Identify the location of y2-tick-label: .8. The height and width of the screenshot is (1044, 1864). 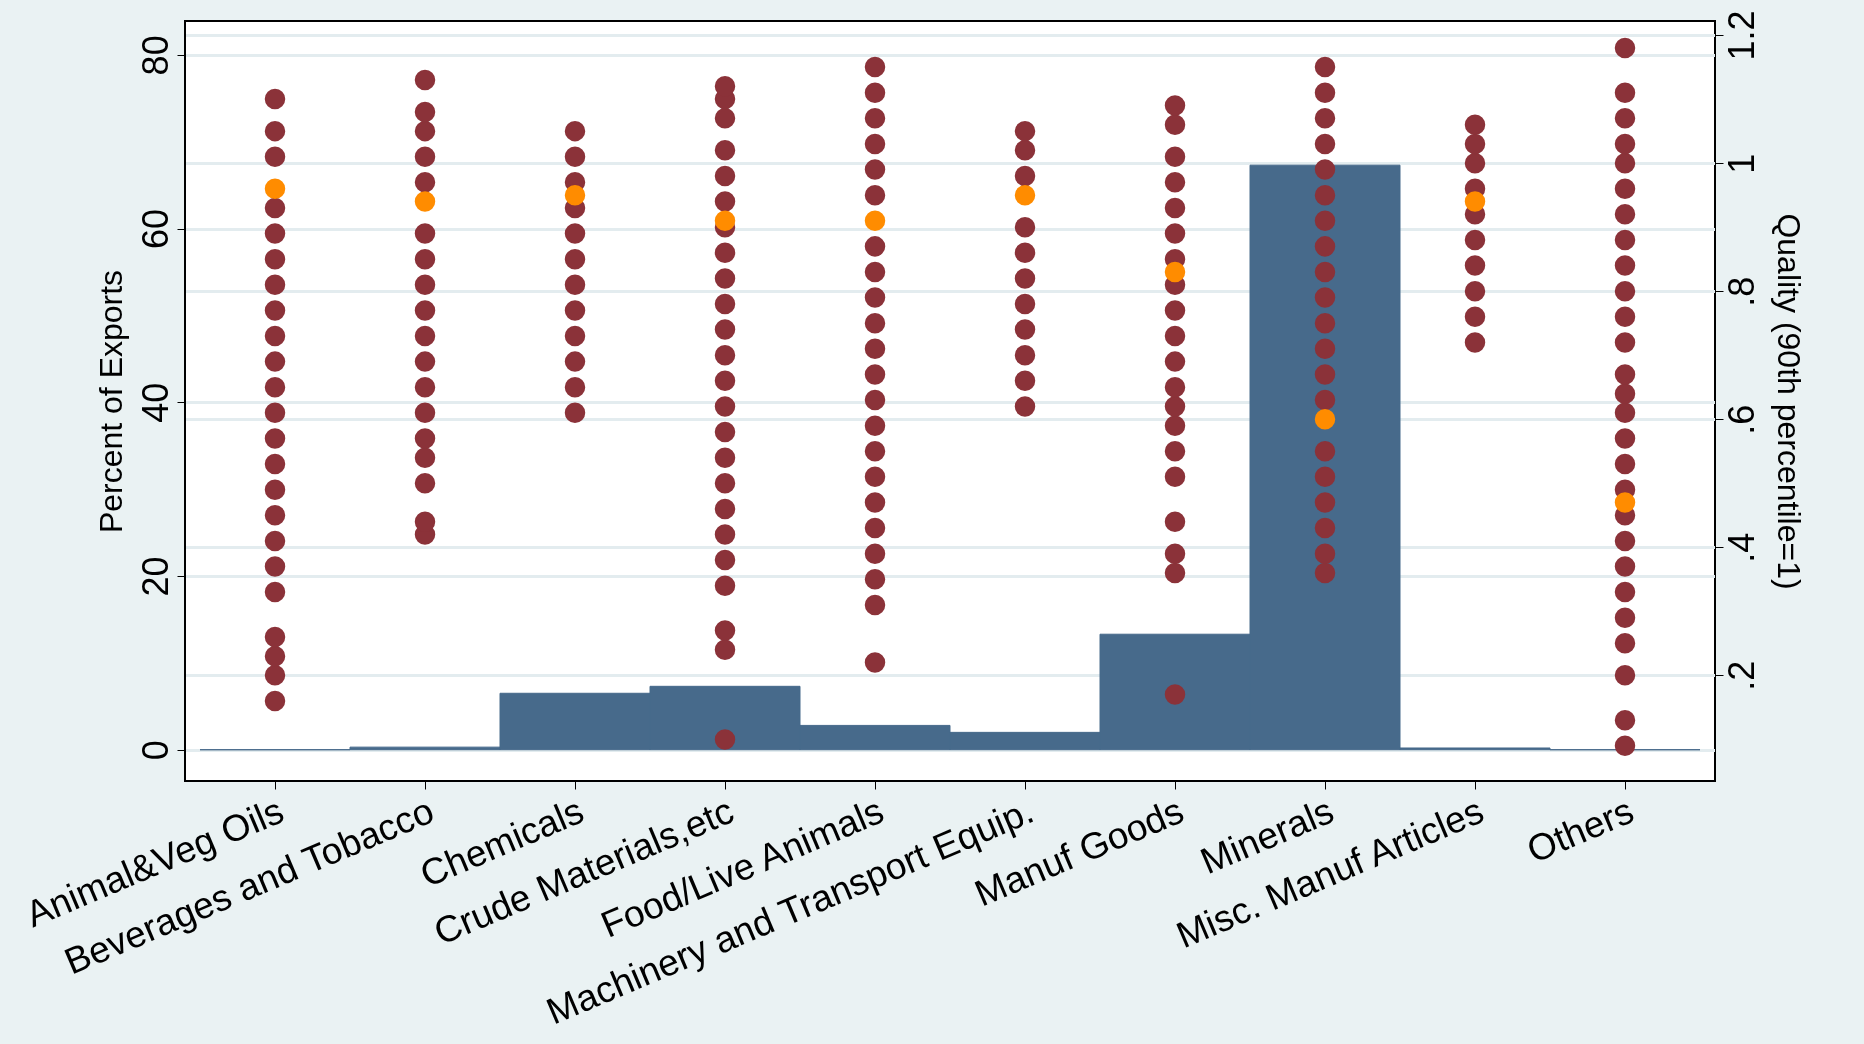
(1741, 291).